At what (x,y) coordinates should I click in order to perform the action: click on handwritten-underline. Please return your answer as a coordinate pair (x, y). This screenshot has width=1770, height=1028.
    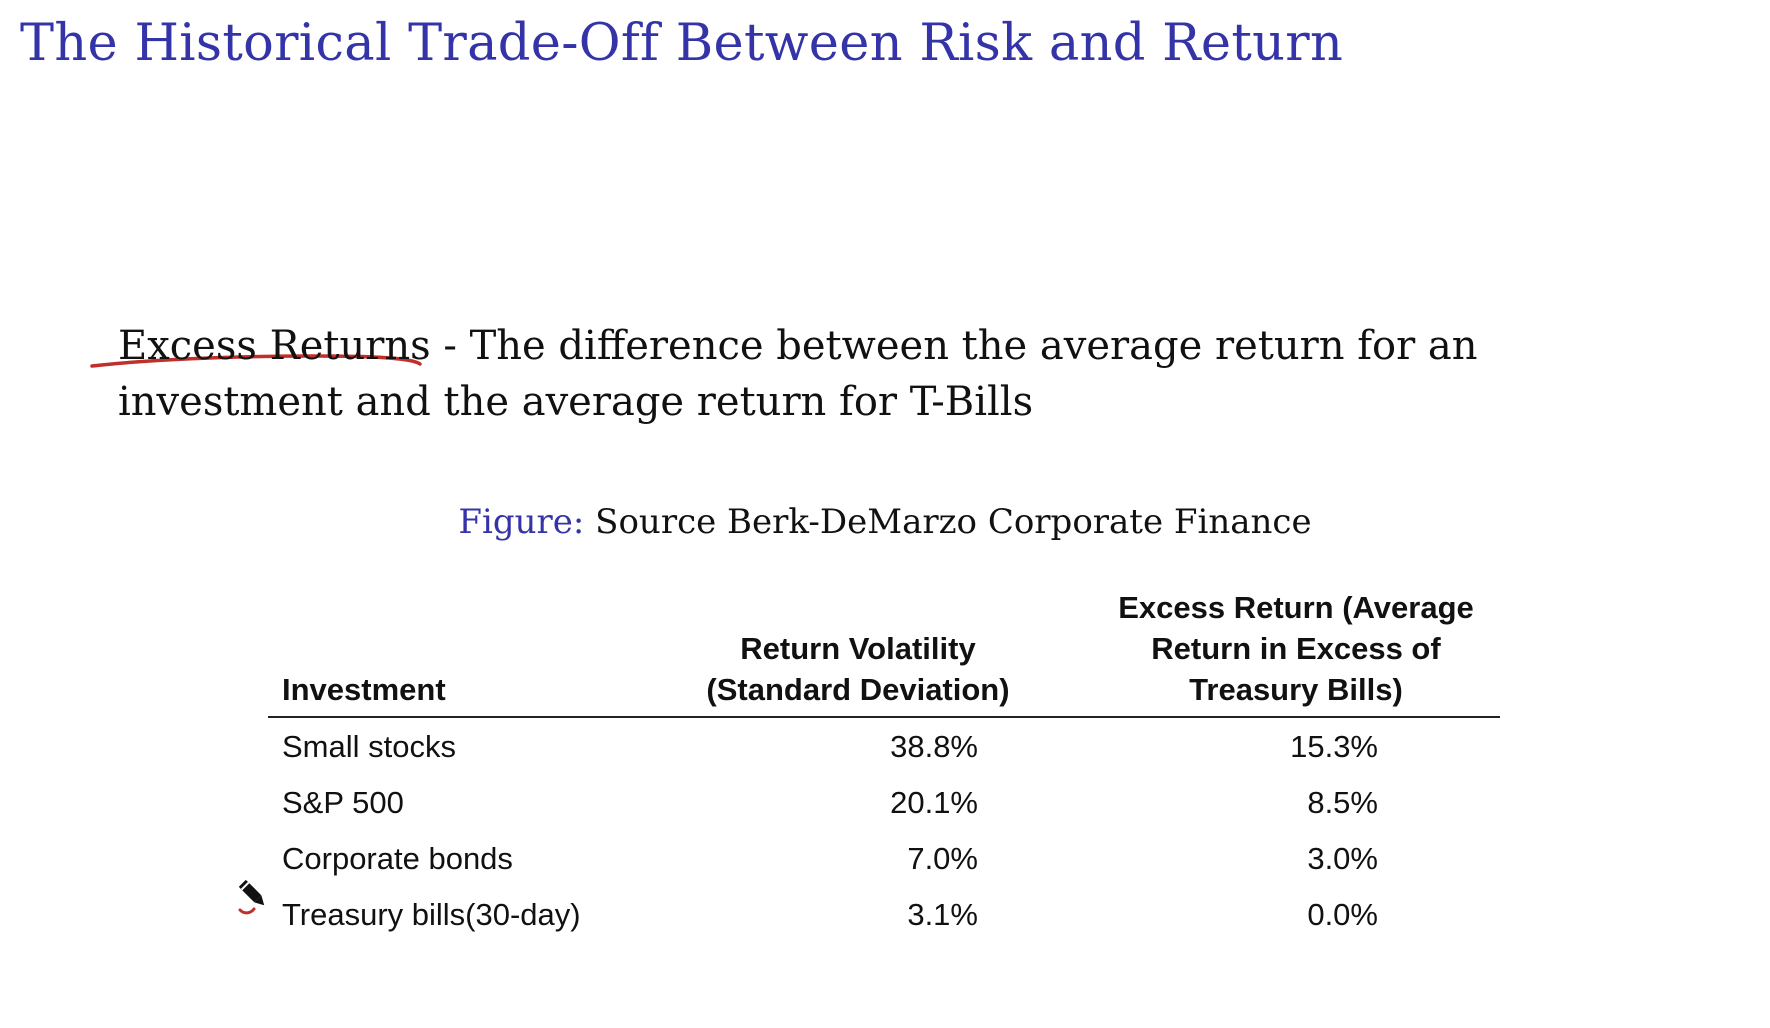
    Looking at the image, I should click on (256, 361).